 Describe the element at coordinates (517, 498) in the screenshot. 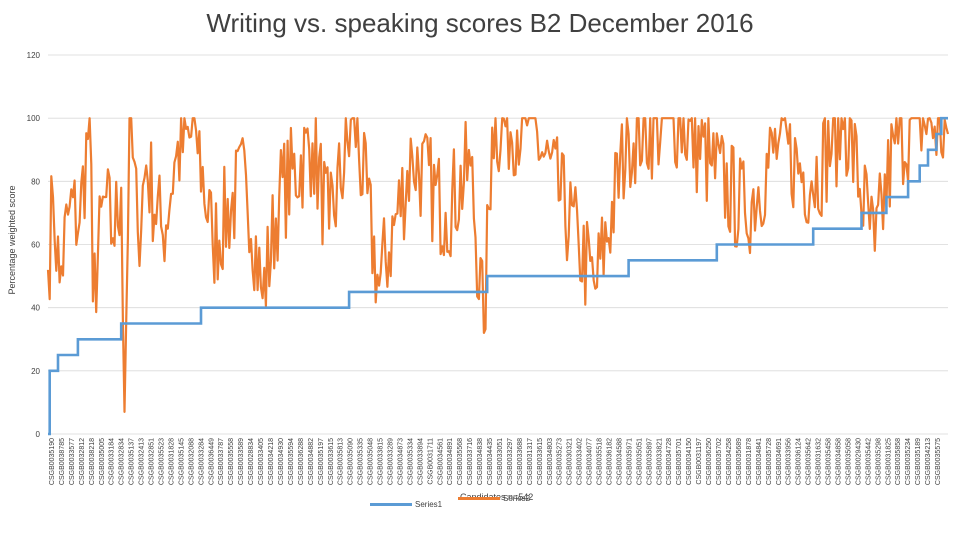

I see `legend-label-series2: Series2` at that location.